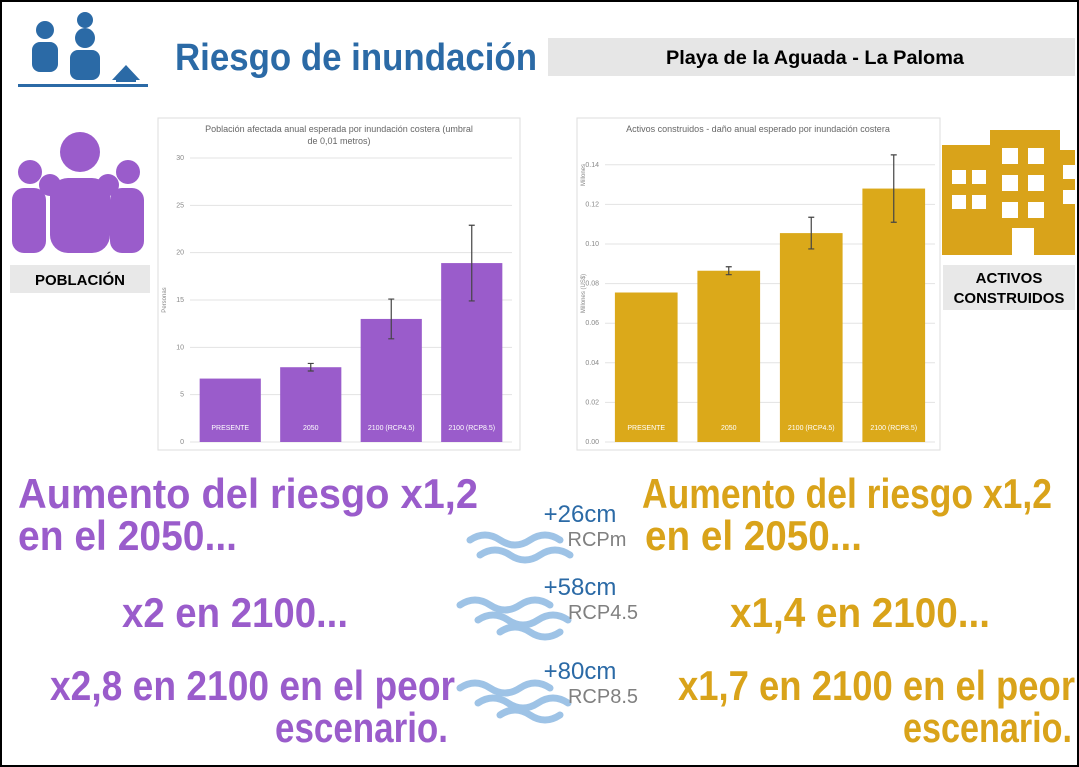 The height and width of the screenshot is (767, 1079). What do you see at coordinates (165, 299) in the screenshot?
I see `y-axis-label: Personas` at bounding box center [165, 299].